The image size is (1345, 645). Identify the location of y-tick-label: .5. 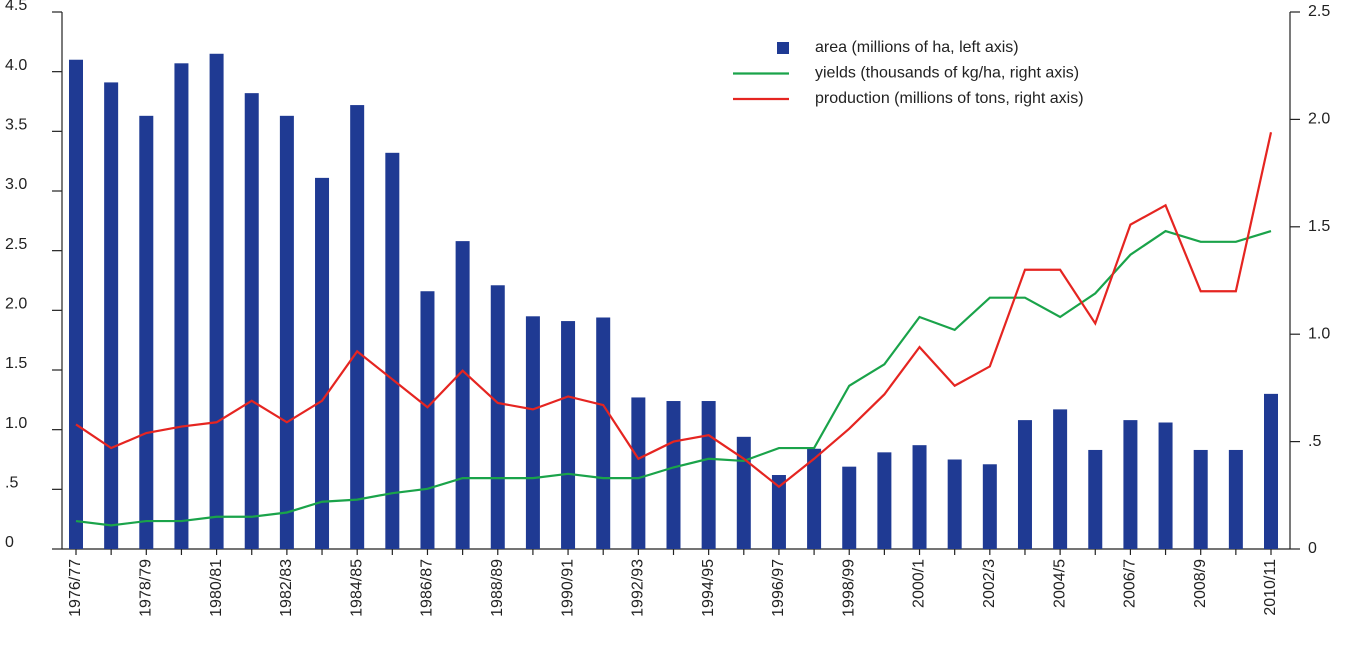
(11, 483).